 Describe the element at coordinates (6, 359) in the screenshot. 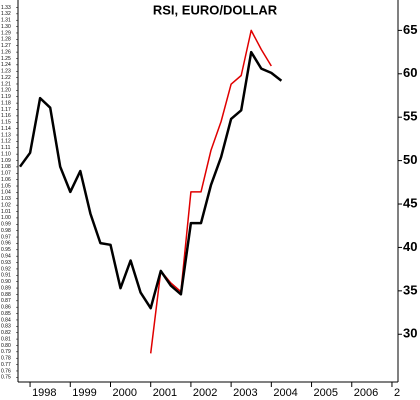

I see `y2-tick-label: 0.78` at that location.